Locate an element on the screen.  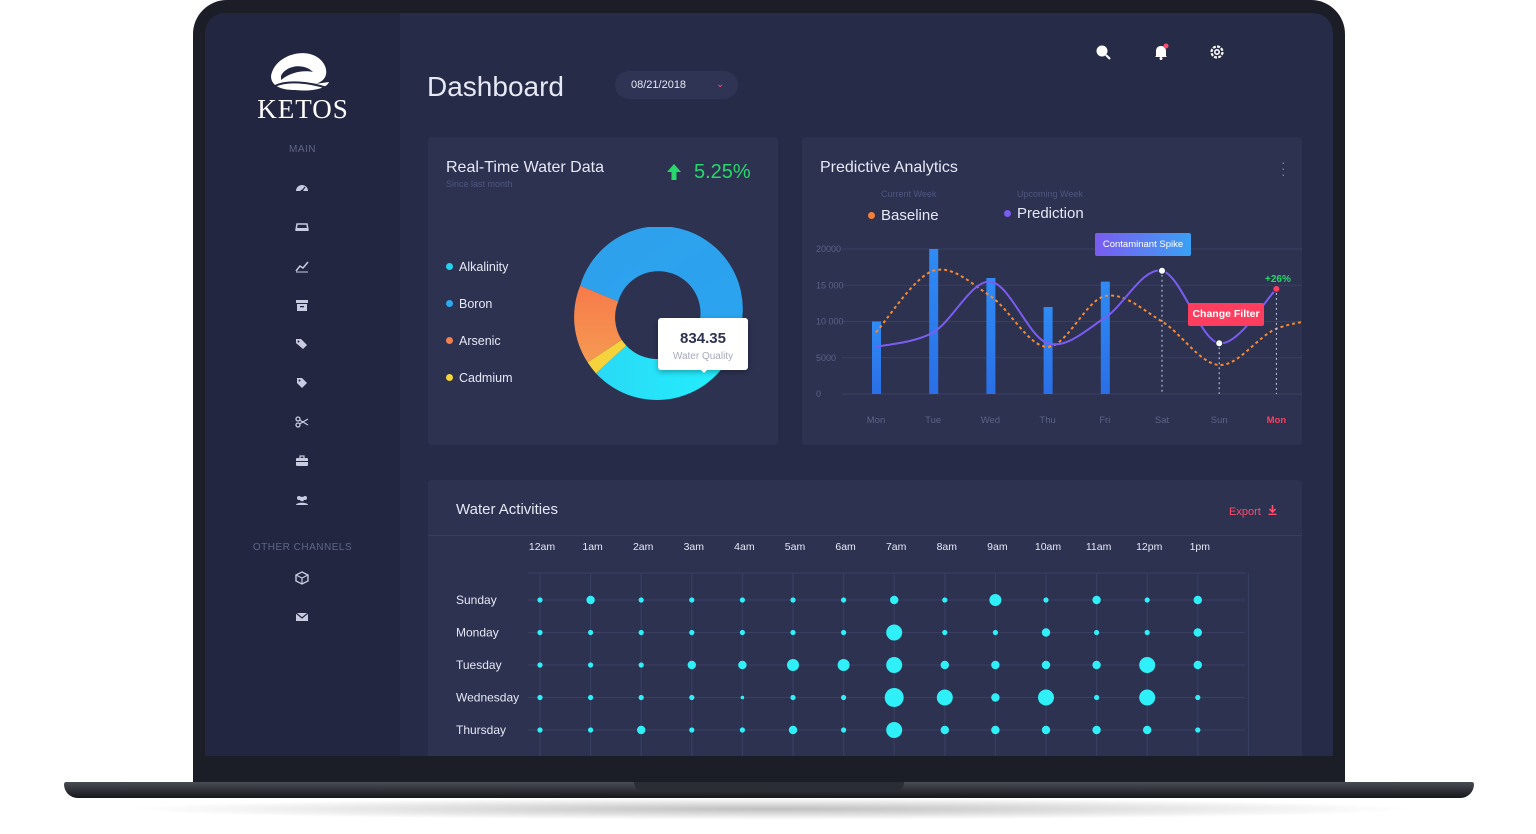
bar-current-week-mon is located at coordinates (876, 358).